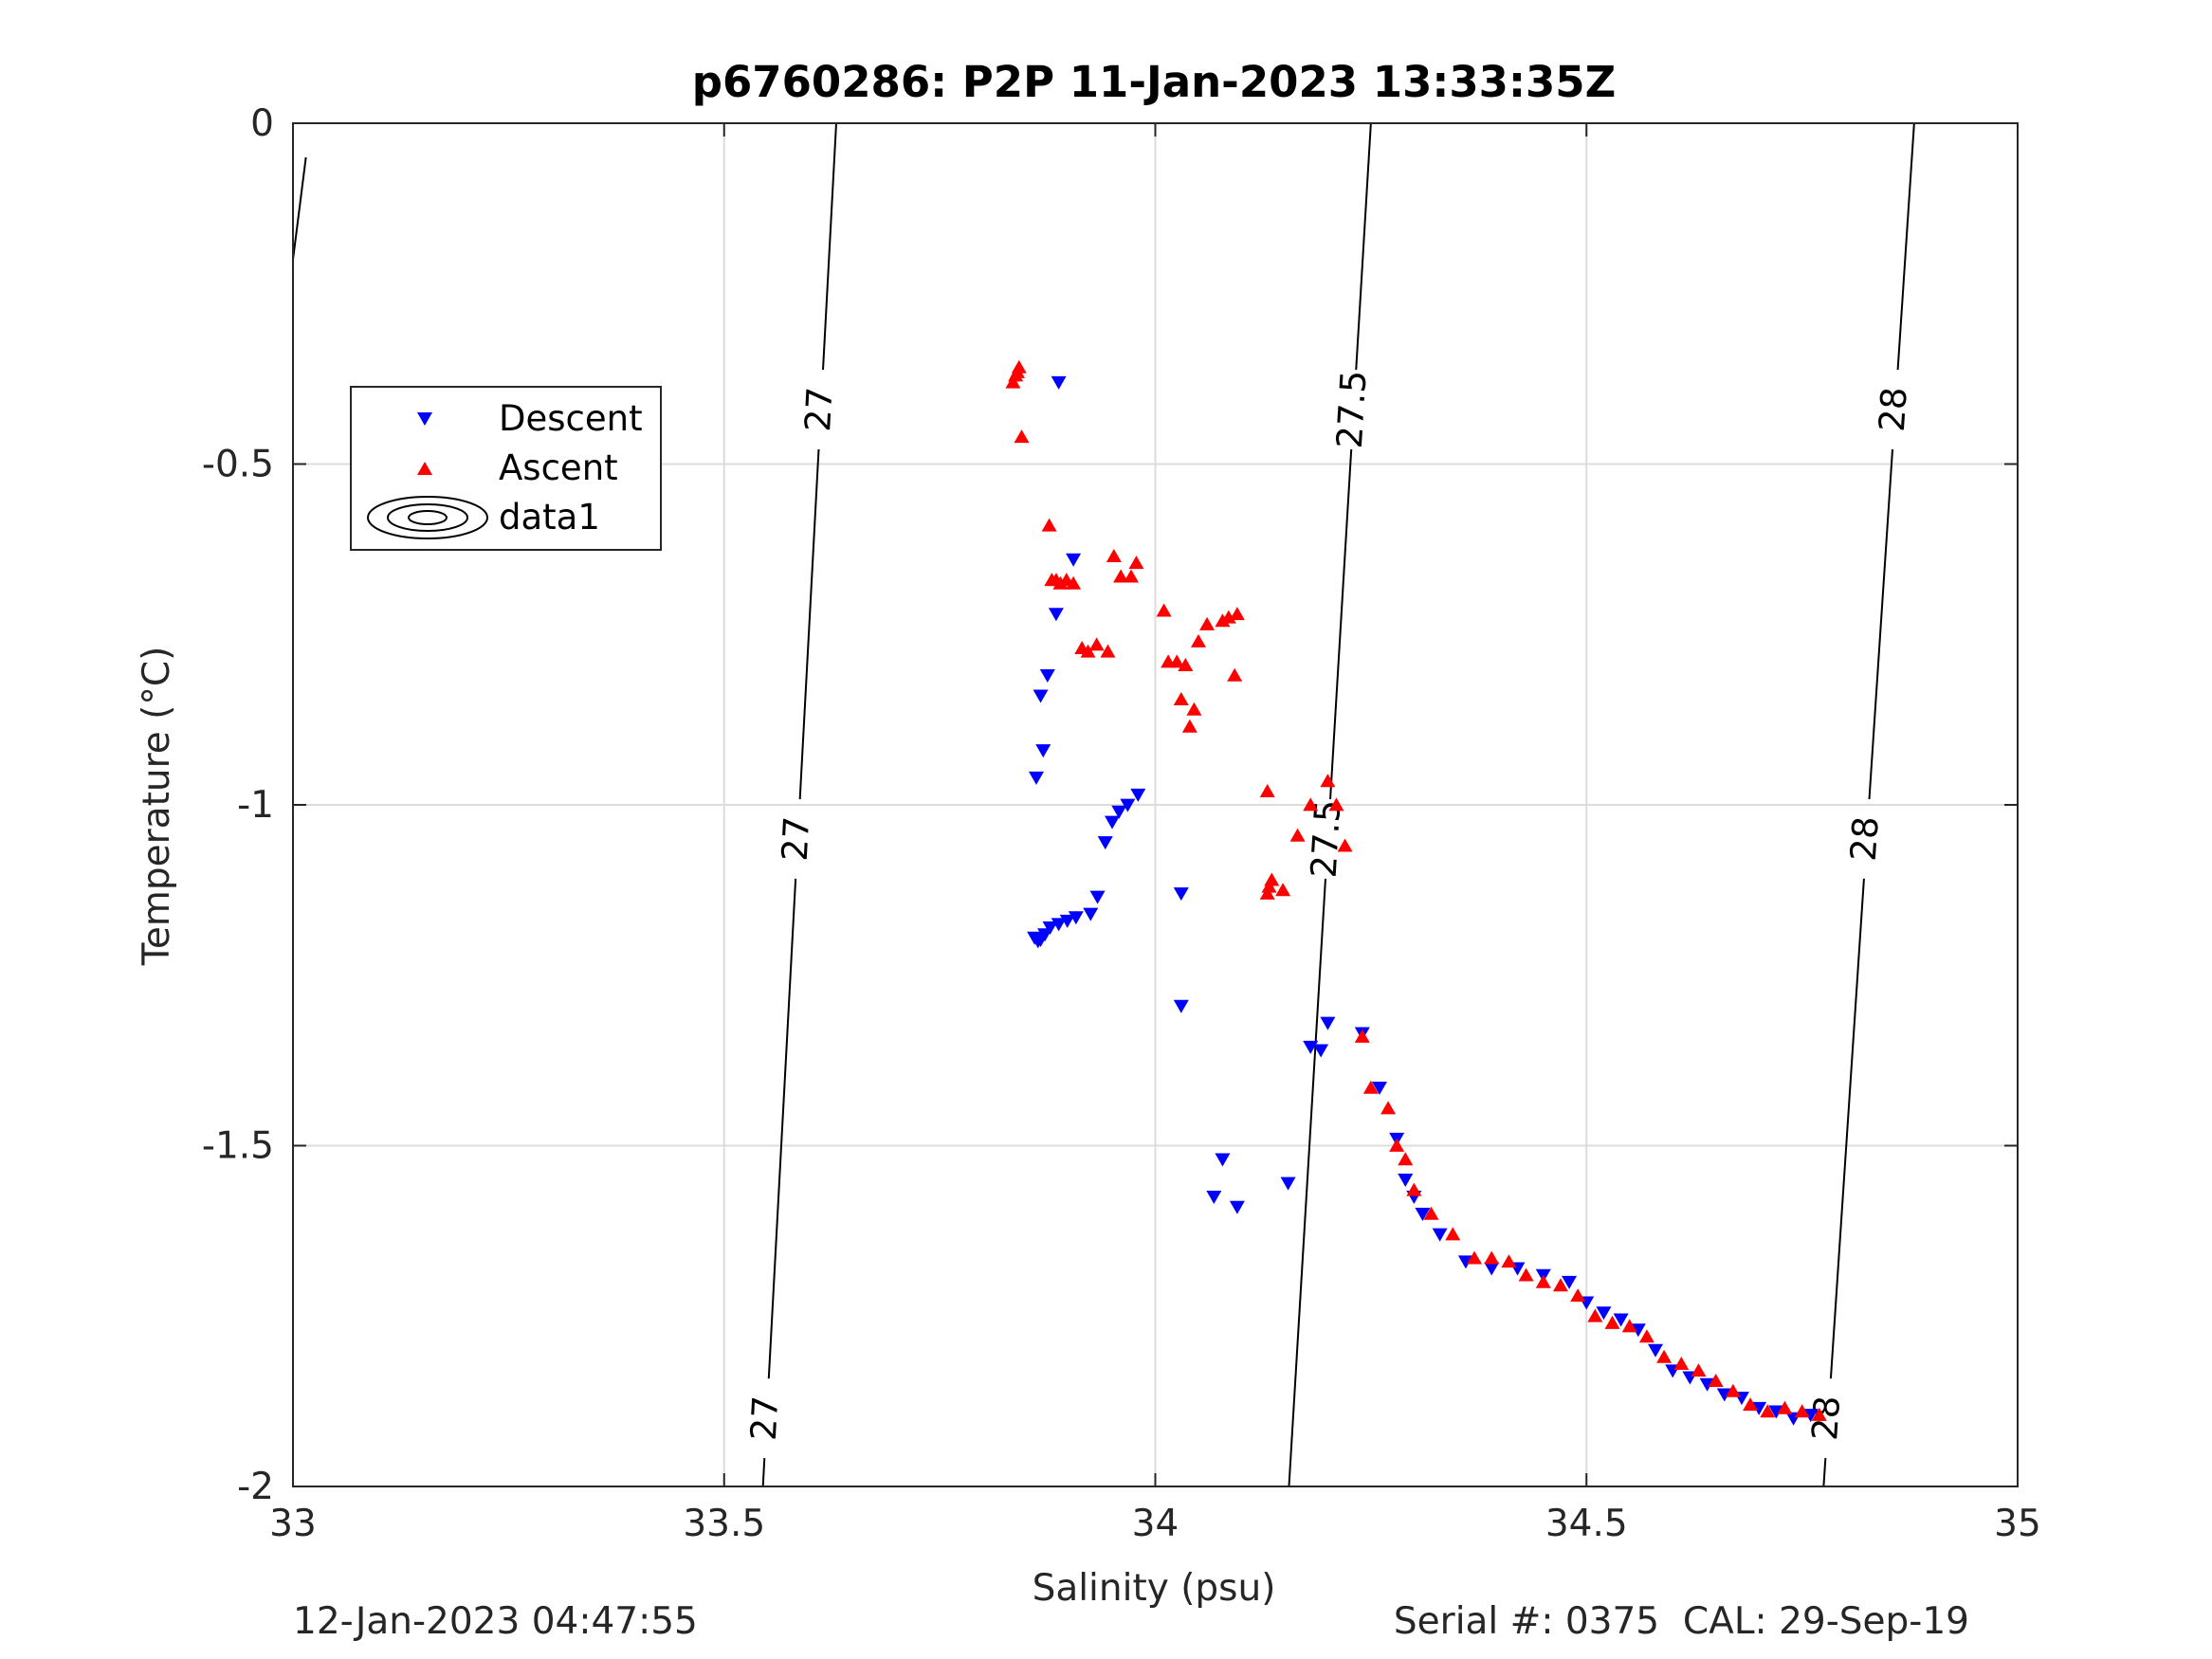 The height and width of the screenshot is (1659, 2212). I want to click on footer-timestamp: 12-Jan-2023 04:47:55, so click(496, 1621).